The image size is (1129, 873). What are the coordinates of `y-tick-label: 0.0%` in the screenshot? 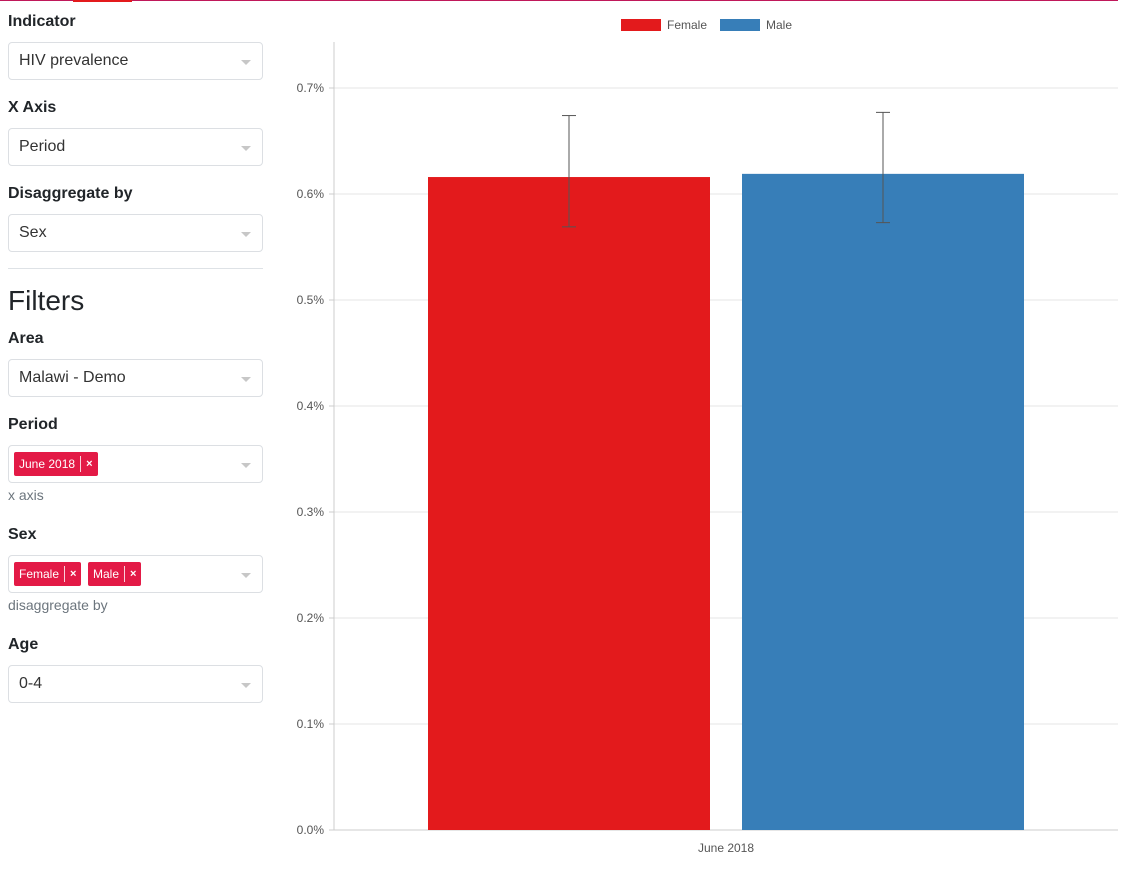 It's located at (311, 830).